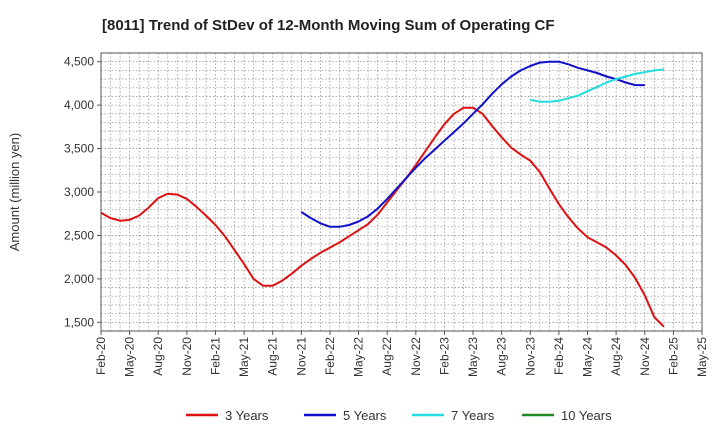 Image resolution: width=720 pixels, height=440 pixels. Describe the element at coordinates (79, 322) in the screenshot. I see `y-tick-label: 1,500` at that location.